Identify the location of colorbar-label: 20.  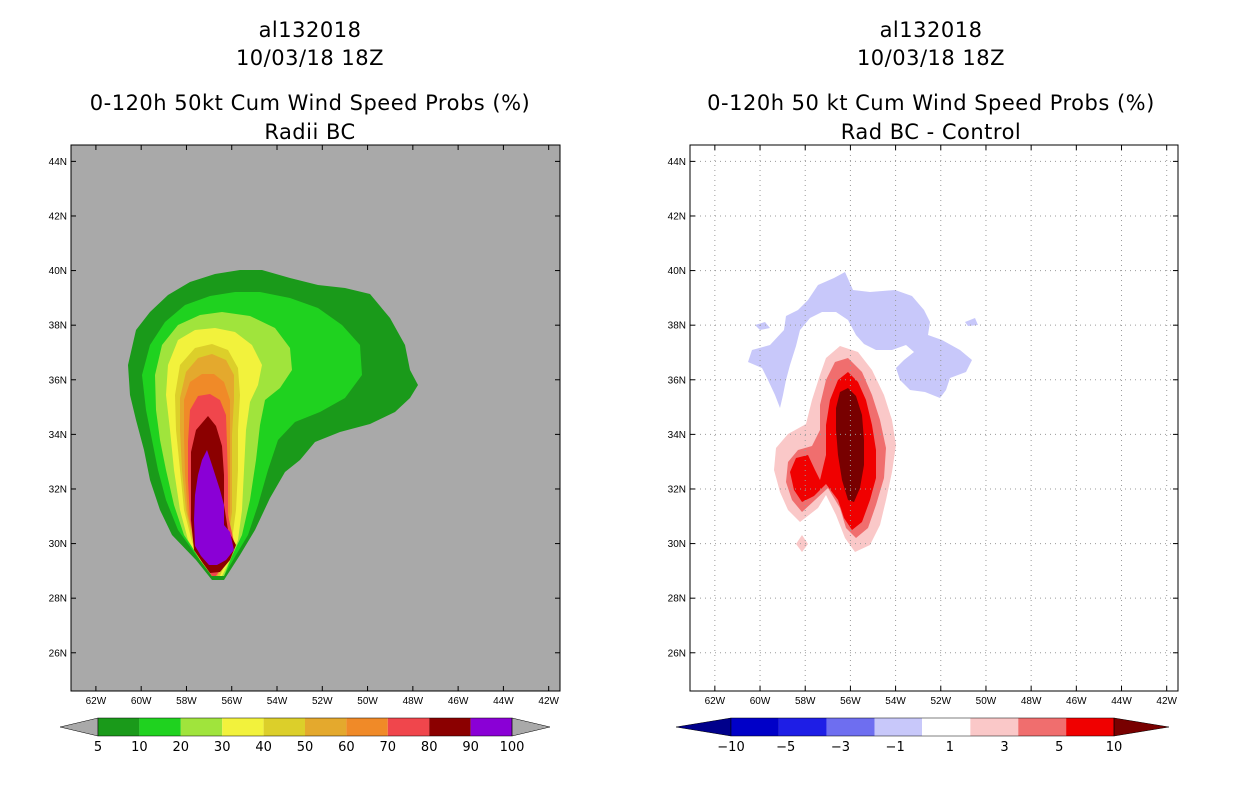
(181, 747).